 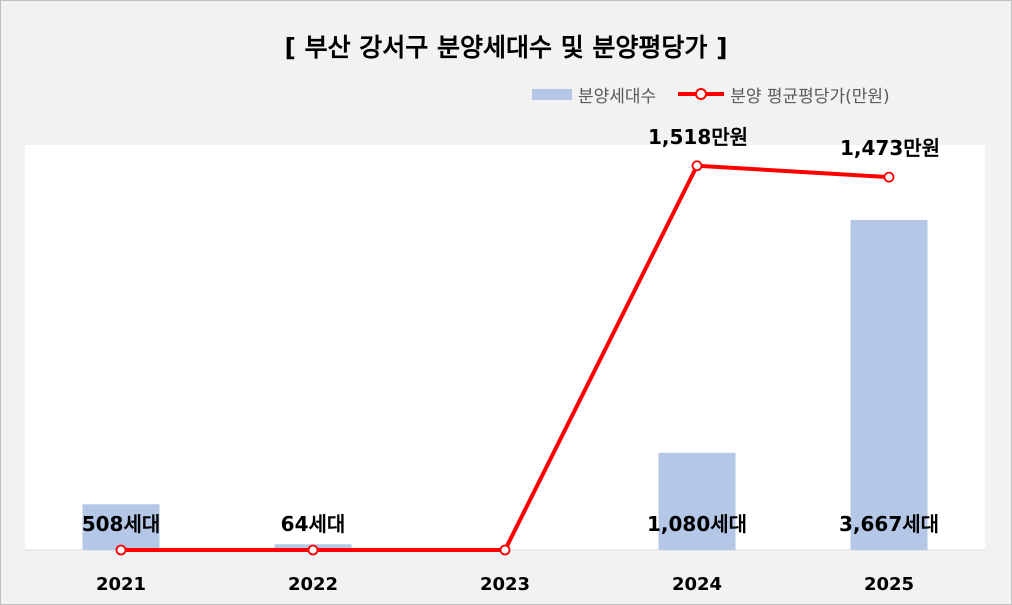 I want to click on x-tick-labels: 2021 2022 2023 2024 2025, so click(x=505, y=584).